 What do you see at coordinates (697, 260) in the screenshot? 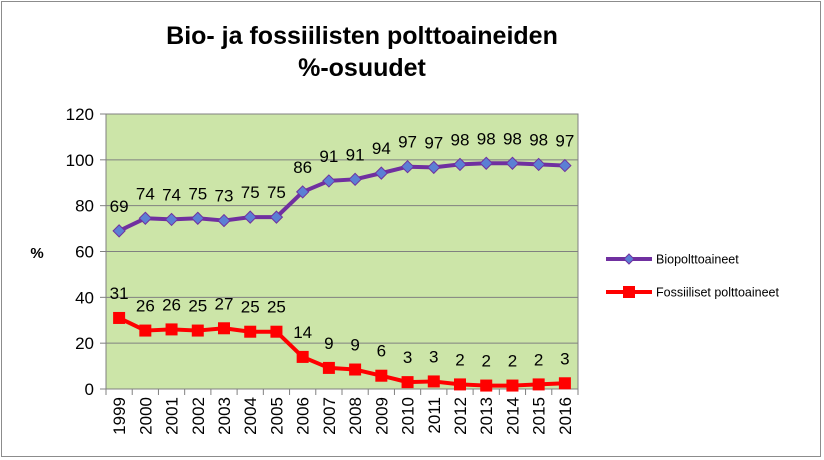
I see `legend-label: Biopolttoaineet` at bounding box center [697, 260].